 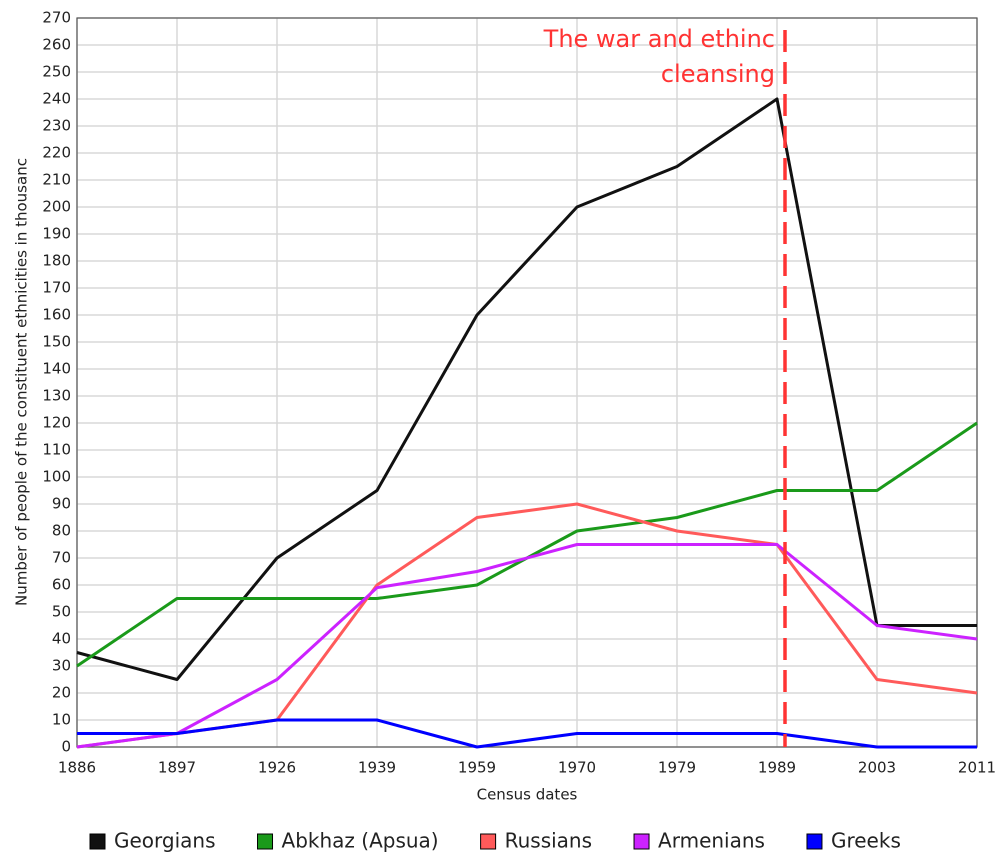 What do you see at coordinates (61, 558) in the screenshot?
I see `y-tick-label: 70` at bounding box center [61, 558].